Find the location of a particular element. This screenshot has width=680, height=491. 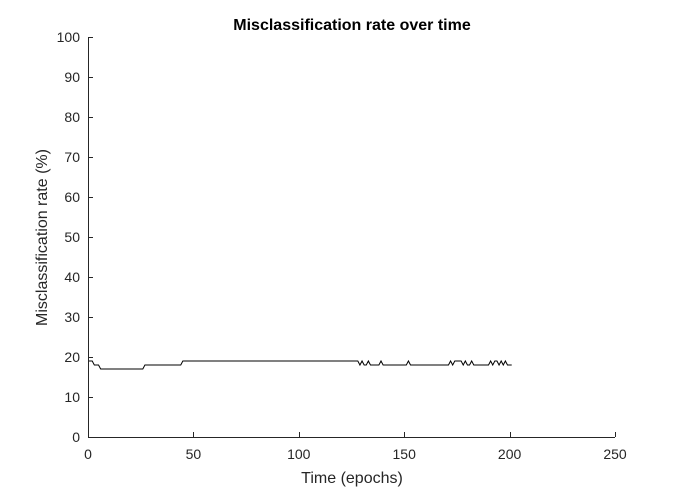

chart-title: Misclassification rate over time is located at coordinates (352, 25).